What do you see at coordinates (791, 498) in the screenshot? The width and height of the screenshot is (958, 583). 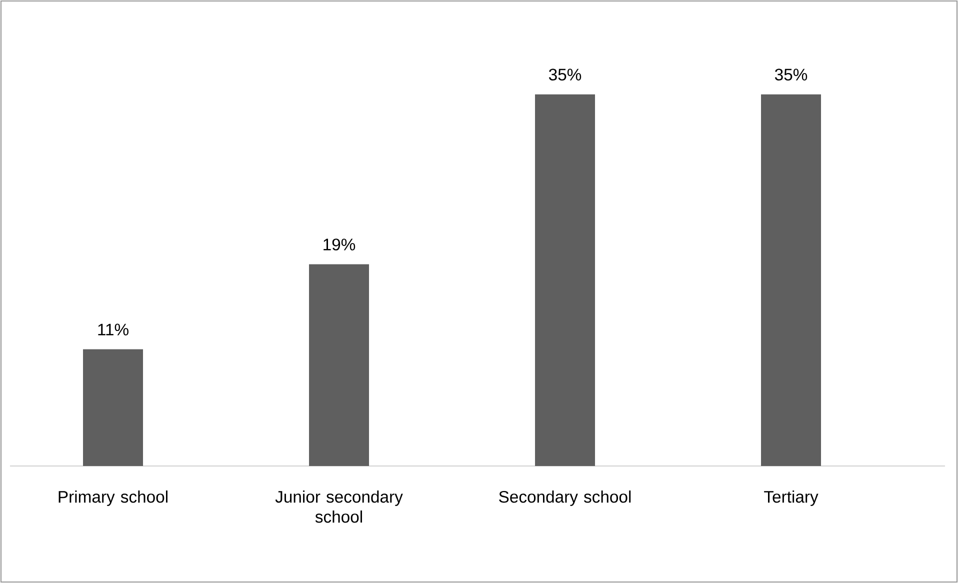 I see `x-tick-label: Tertiary` at bounding box center [791, 498].